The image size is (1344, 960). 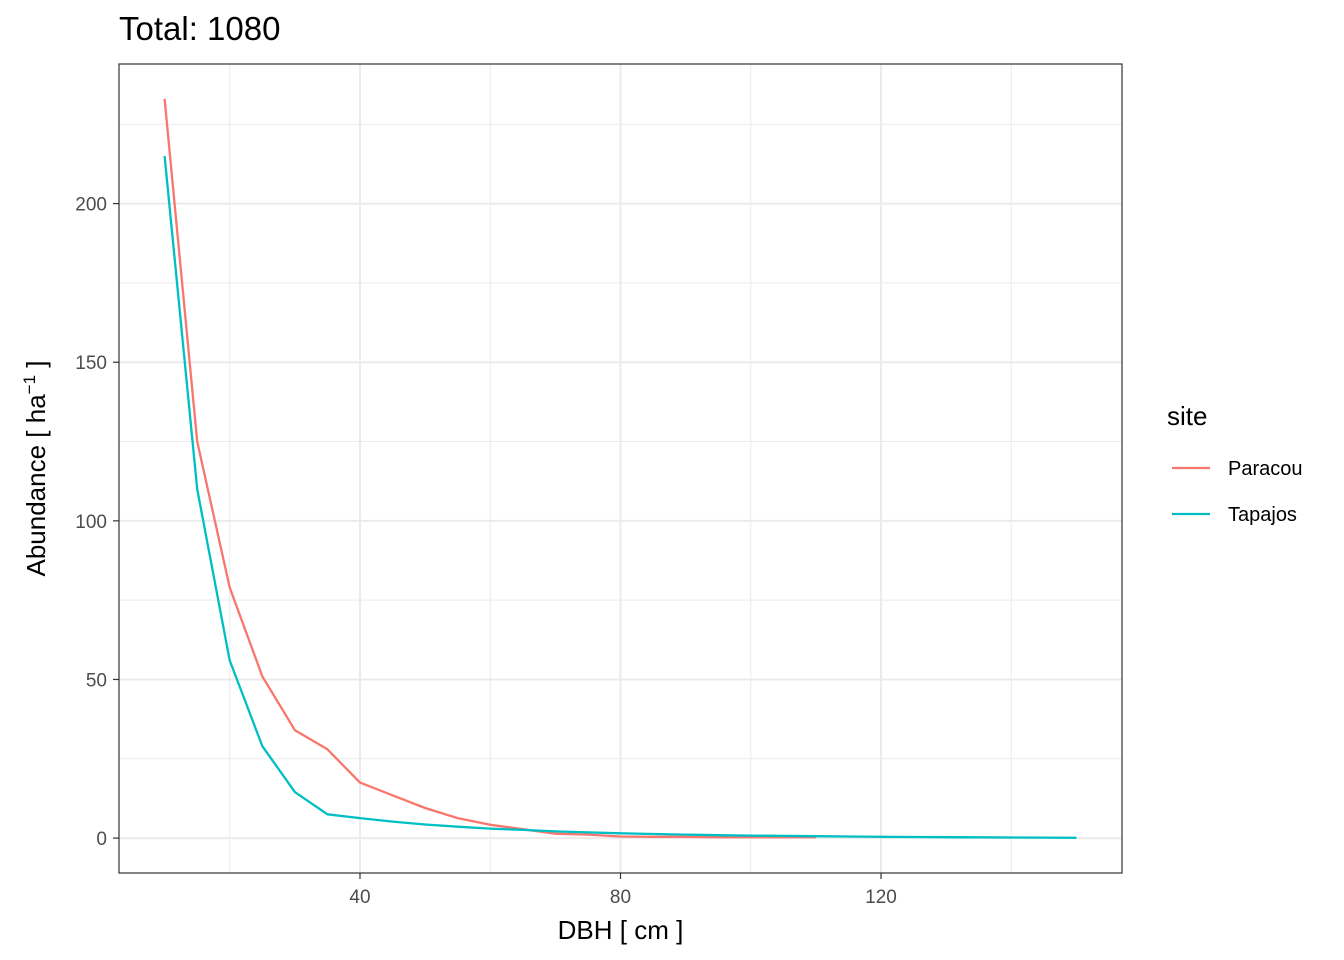 I want to click on y-axis-title-main: Abundance [ ha, so click(x=36, y=485).